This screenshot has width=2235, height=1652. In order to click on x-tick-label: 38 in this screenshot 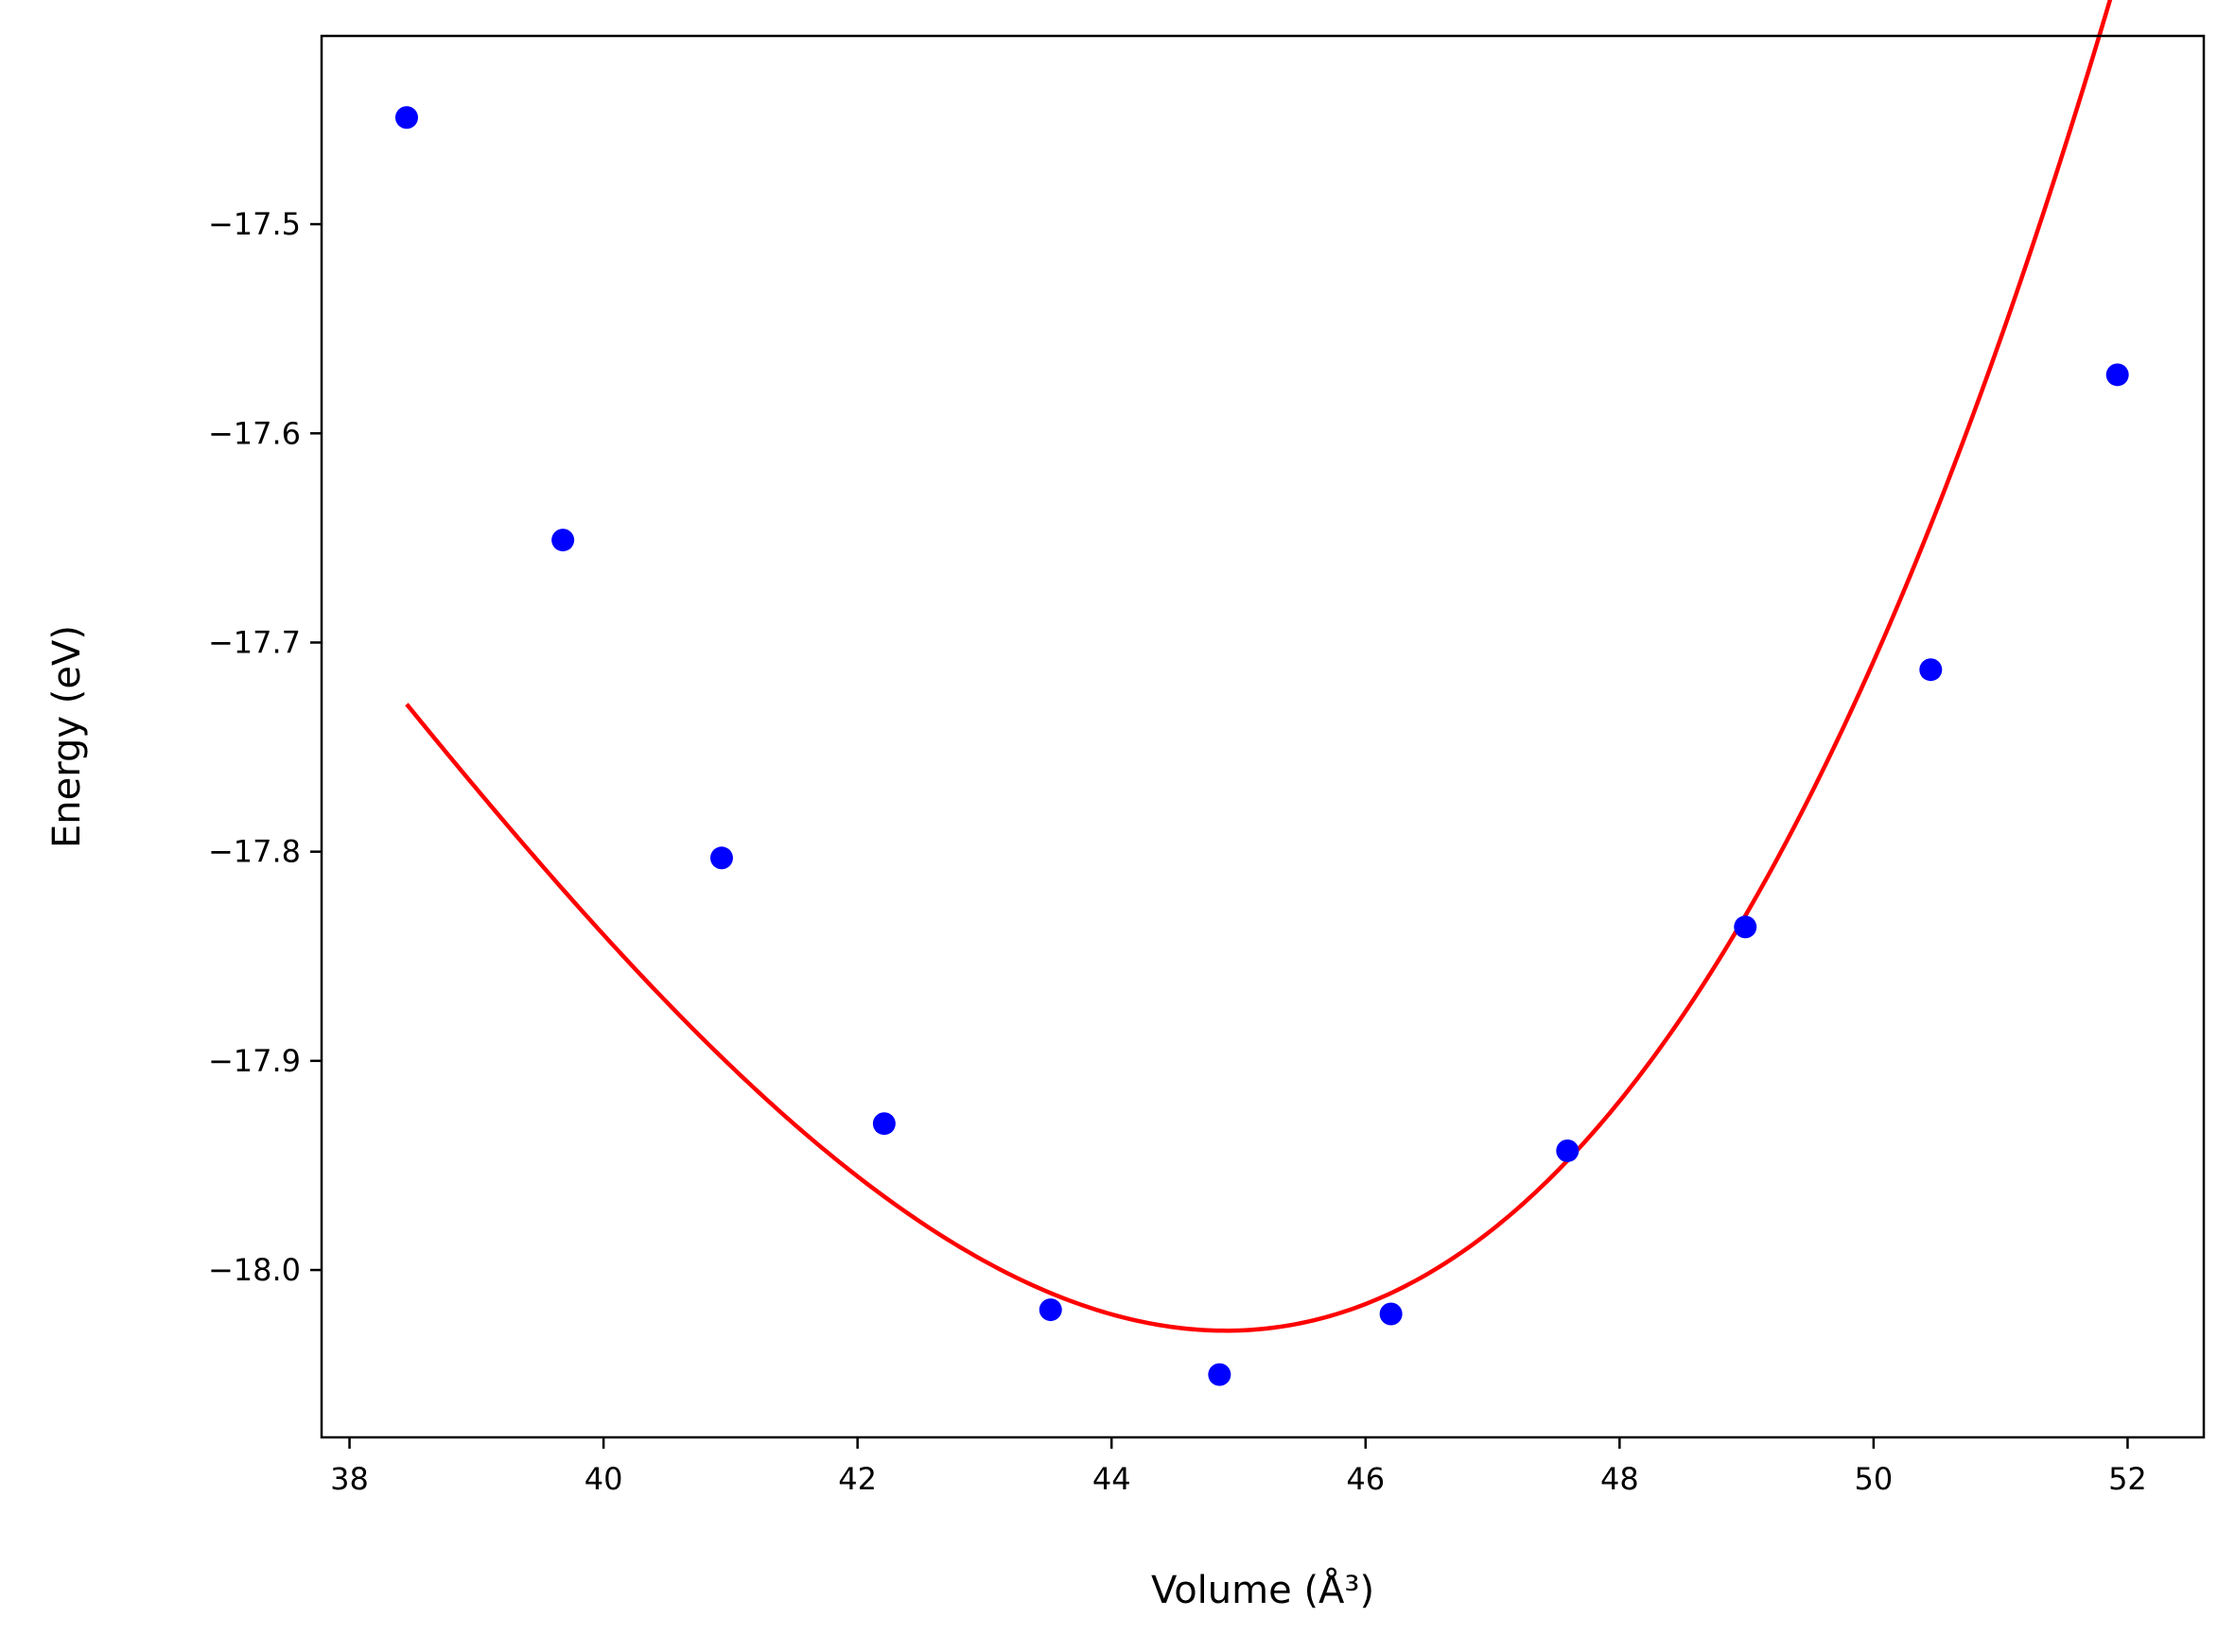, I will do `click(349, 1479)`.